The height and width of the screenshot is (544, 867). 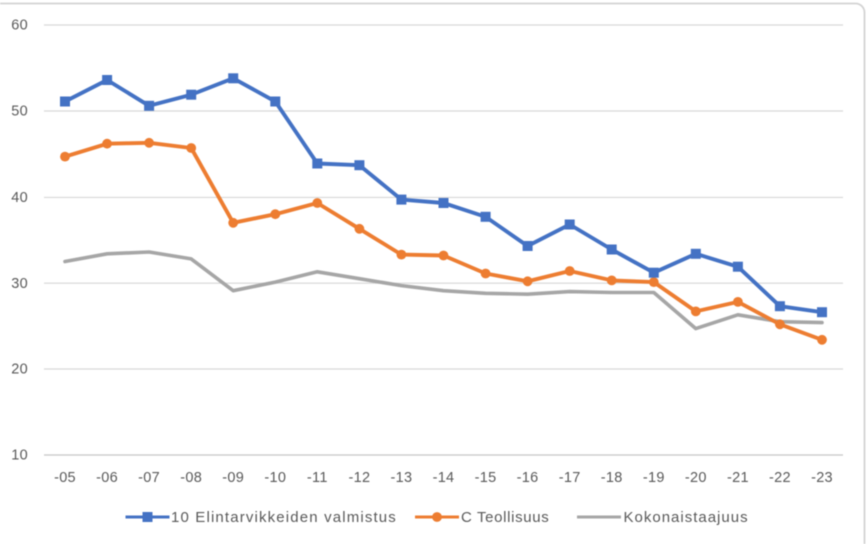 I want to click on svg-text: -15, so click(x=486, y=478).